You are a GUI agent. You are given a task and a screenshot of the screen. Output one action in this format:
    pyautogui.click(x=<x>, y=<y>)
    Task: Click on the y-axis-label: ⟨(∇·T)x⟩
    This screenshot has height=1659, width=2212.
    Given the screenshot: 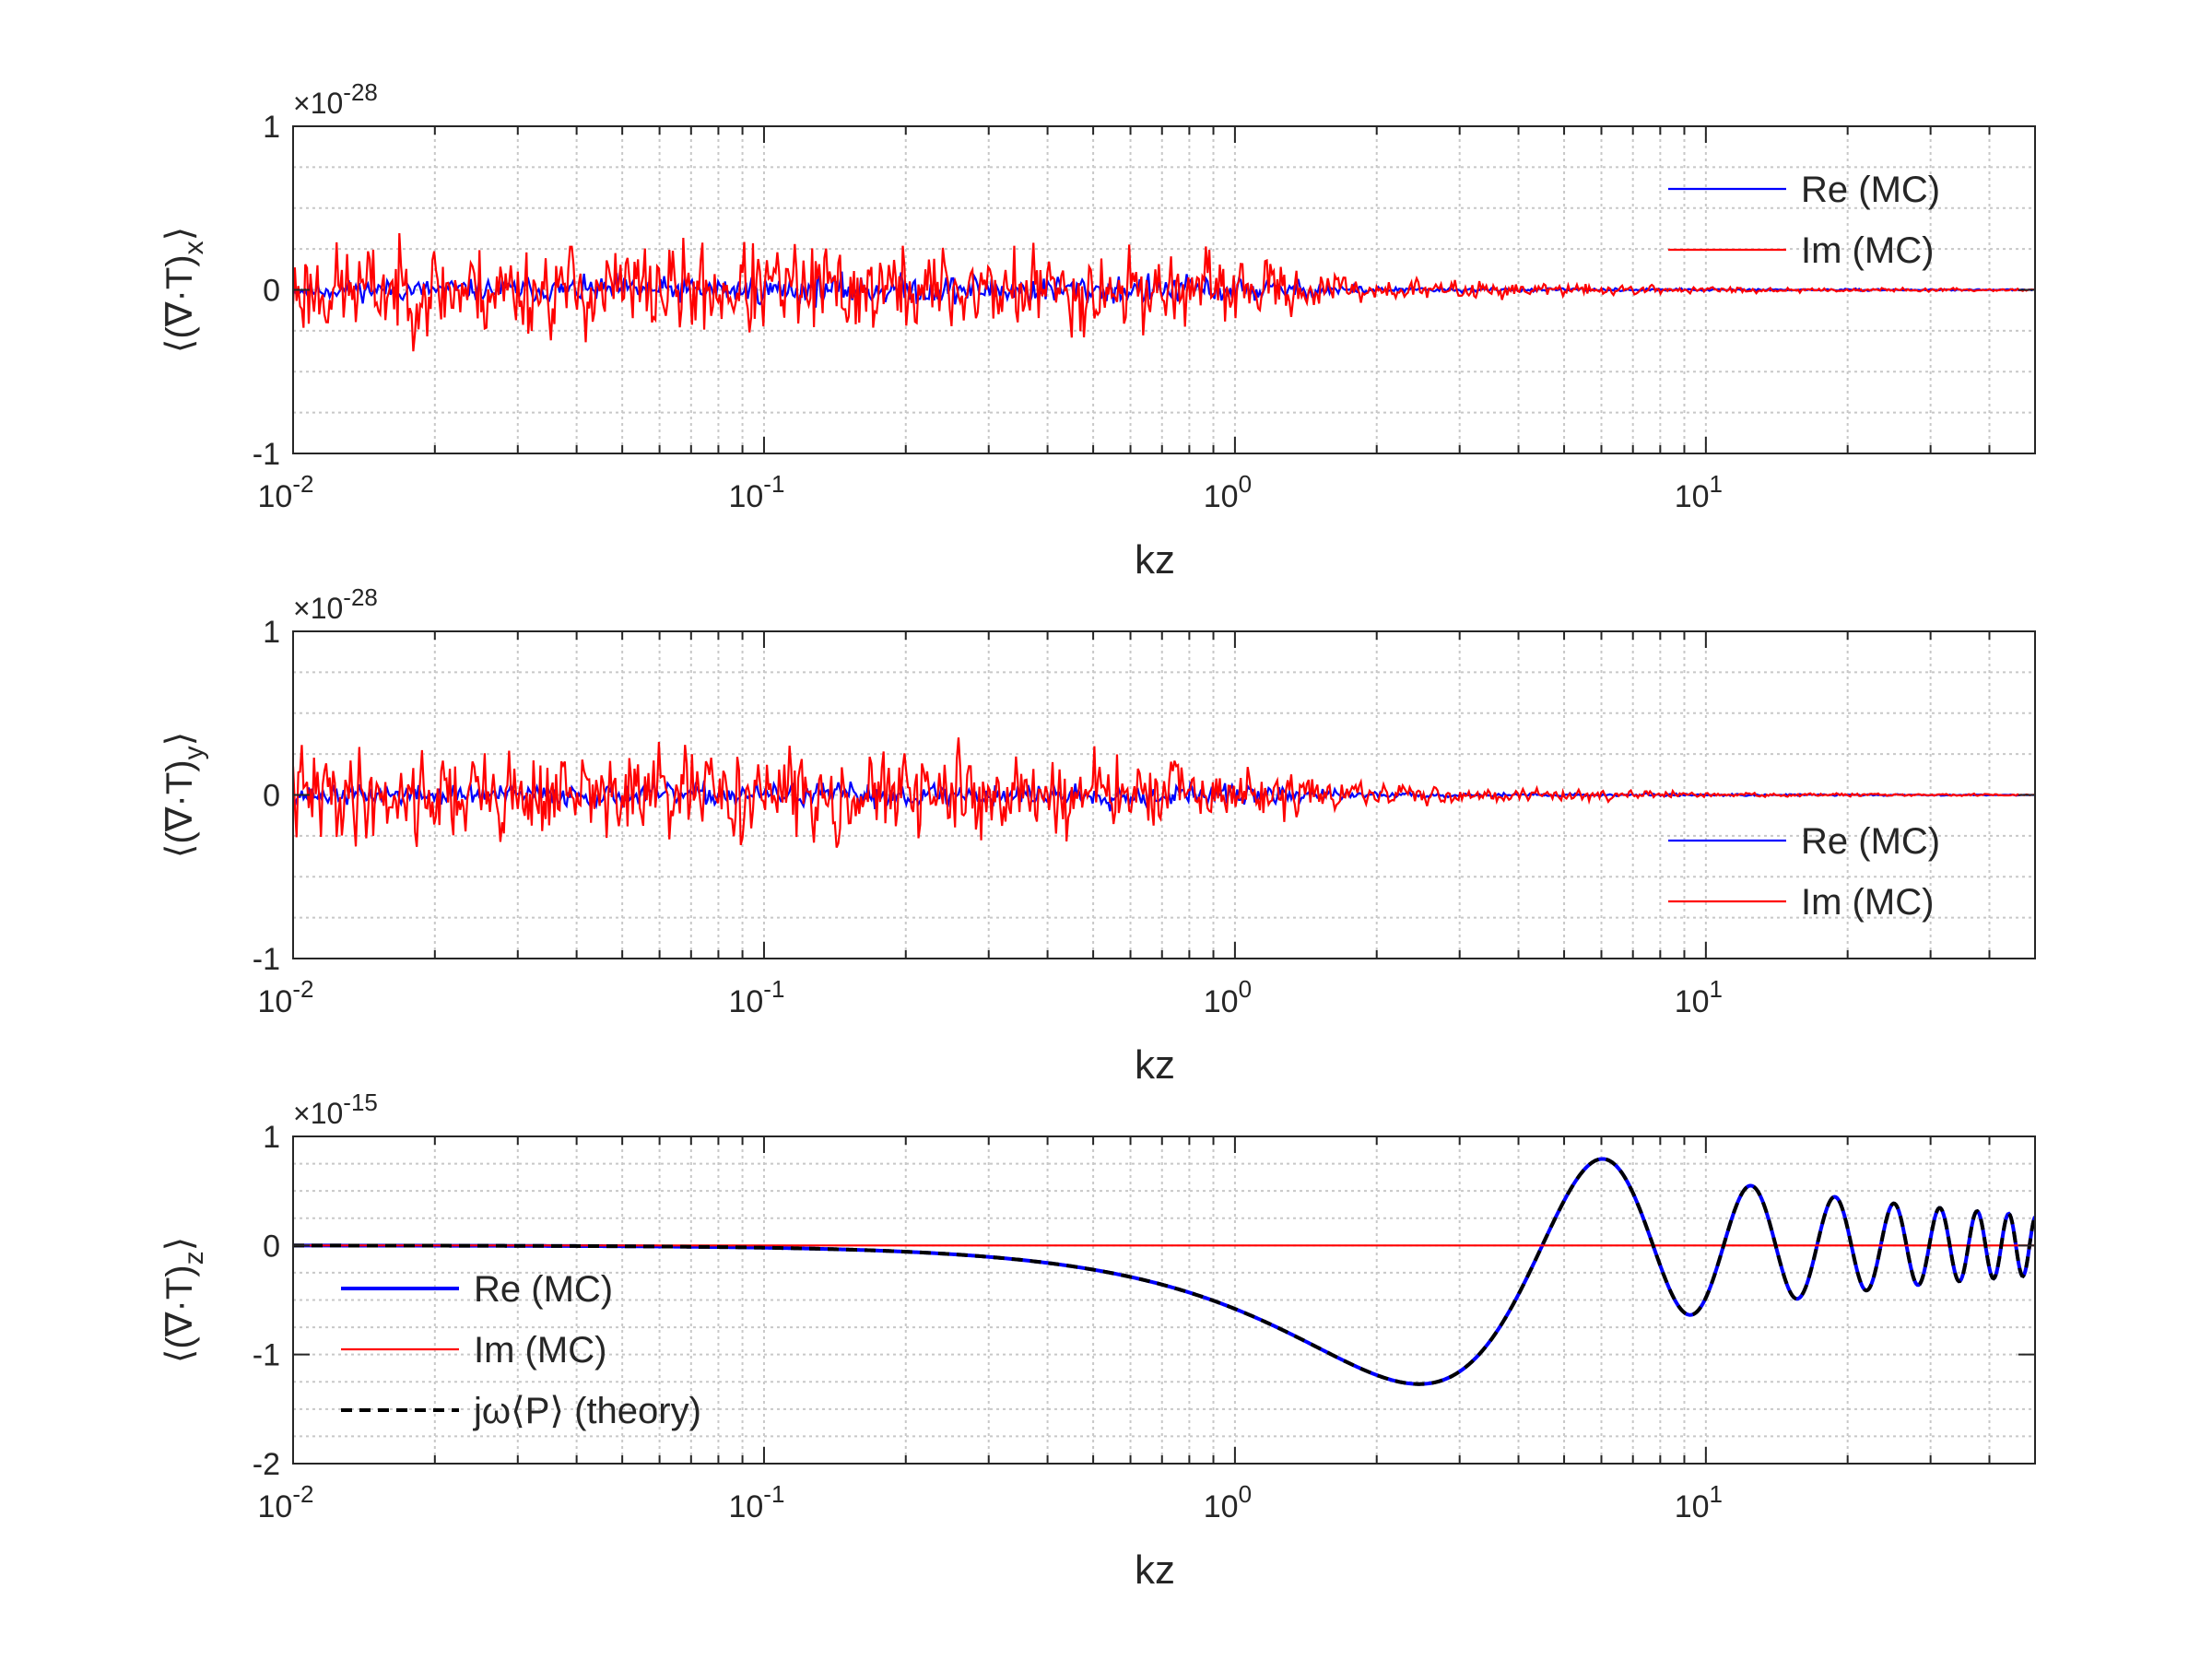 What is the action you would take?
    pyautogui.click(x=184, y=290)
    